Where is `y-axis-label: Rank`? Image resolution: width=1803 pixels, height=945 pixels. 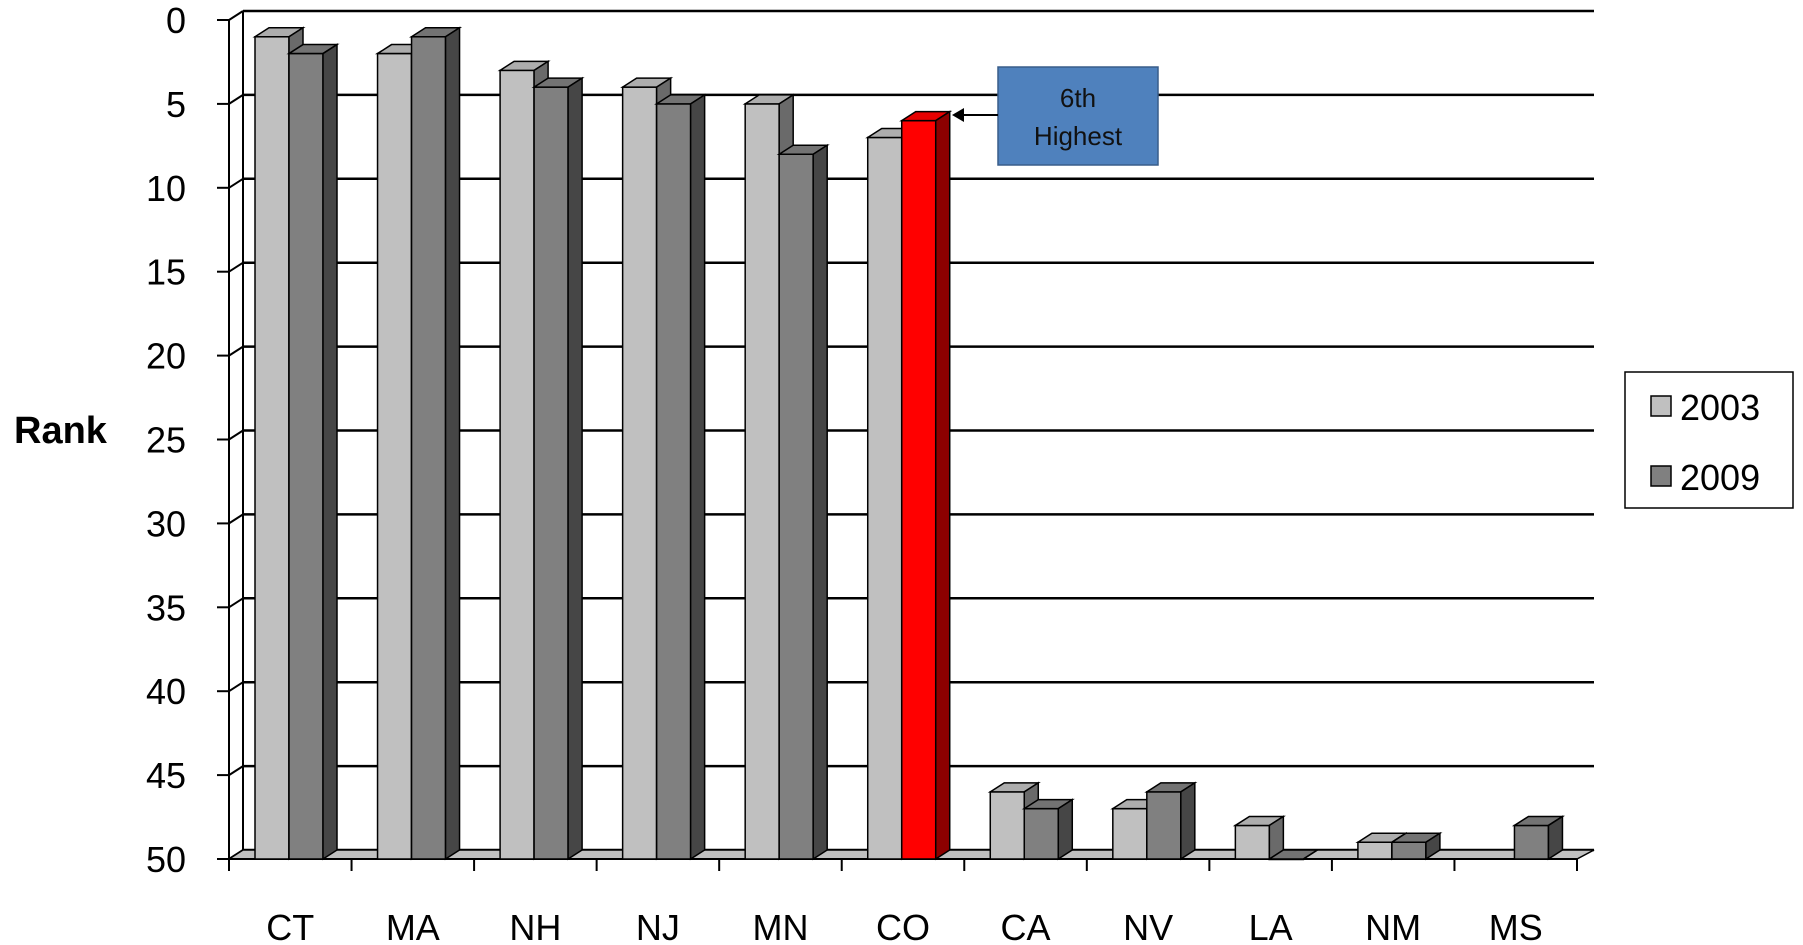
y-axis-label: Rank is located at coordinates (61, 431).